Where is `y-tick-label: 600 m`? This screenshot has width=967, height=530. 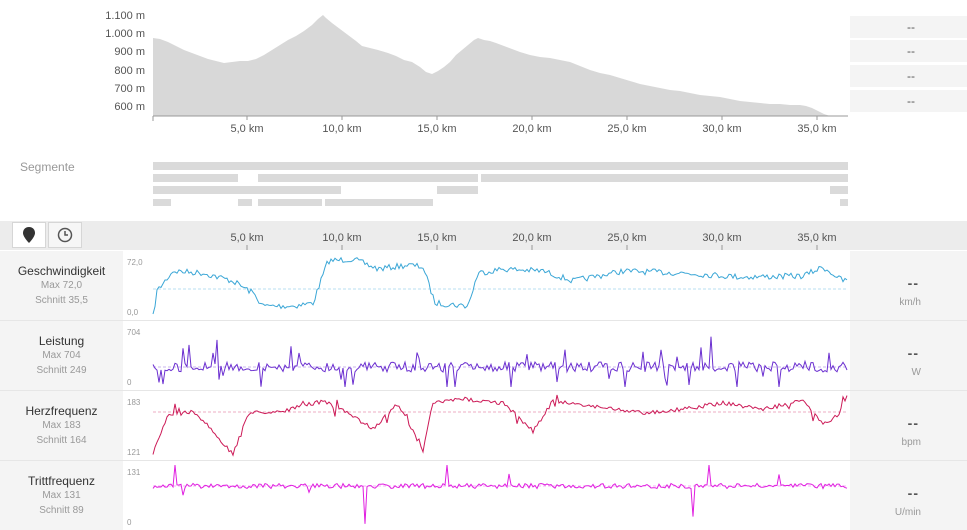 y-tick-label: 600 m is located at coordinates (129, 107).